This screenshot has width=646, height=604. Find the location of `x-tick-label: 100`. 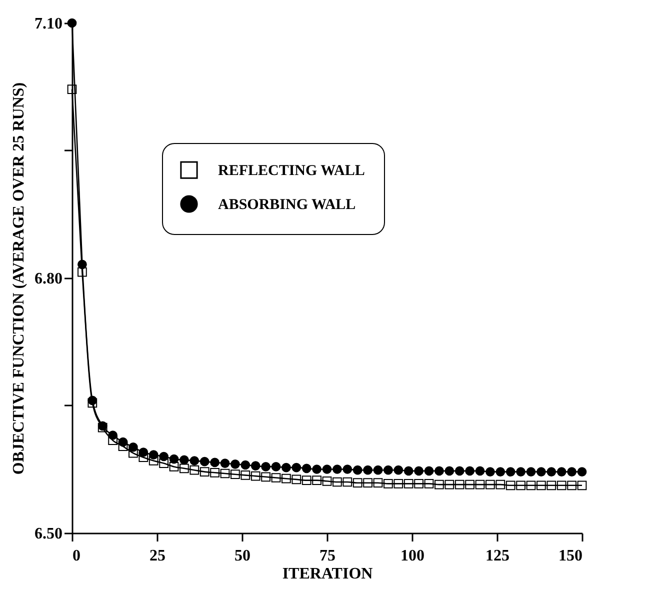

x-tick-label: 100 is located at coordinates (412, 556).